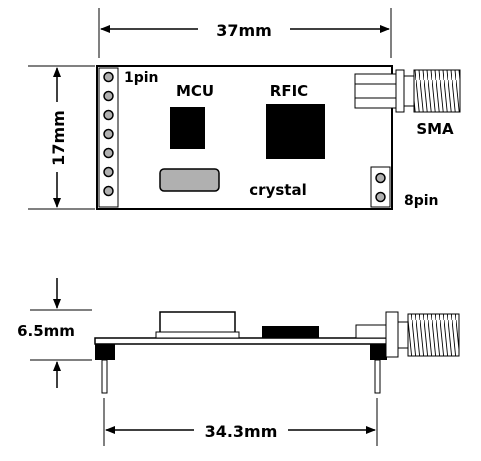 The image size is (481, 461). I want to click on right-pin-header, so click(380, 187).